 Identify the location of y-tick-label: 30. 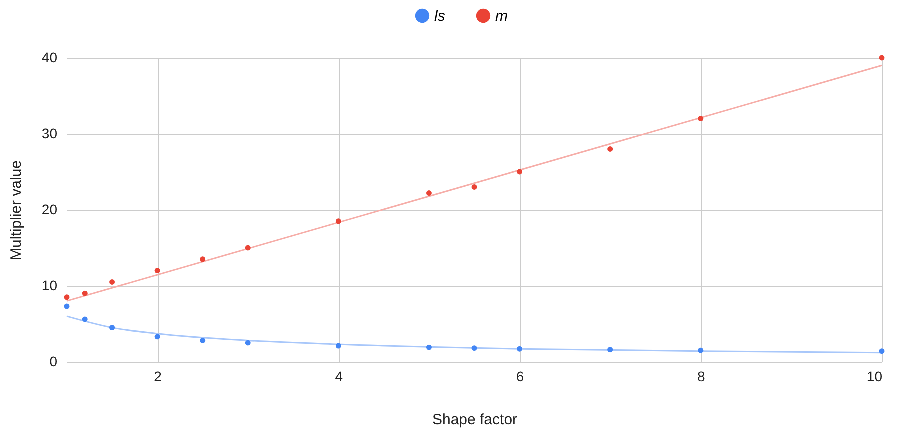
(50, 134).